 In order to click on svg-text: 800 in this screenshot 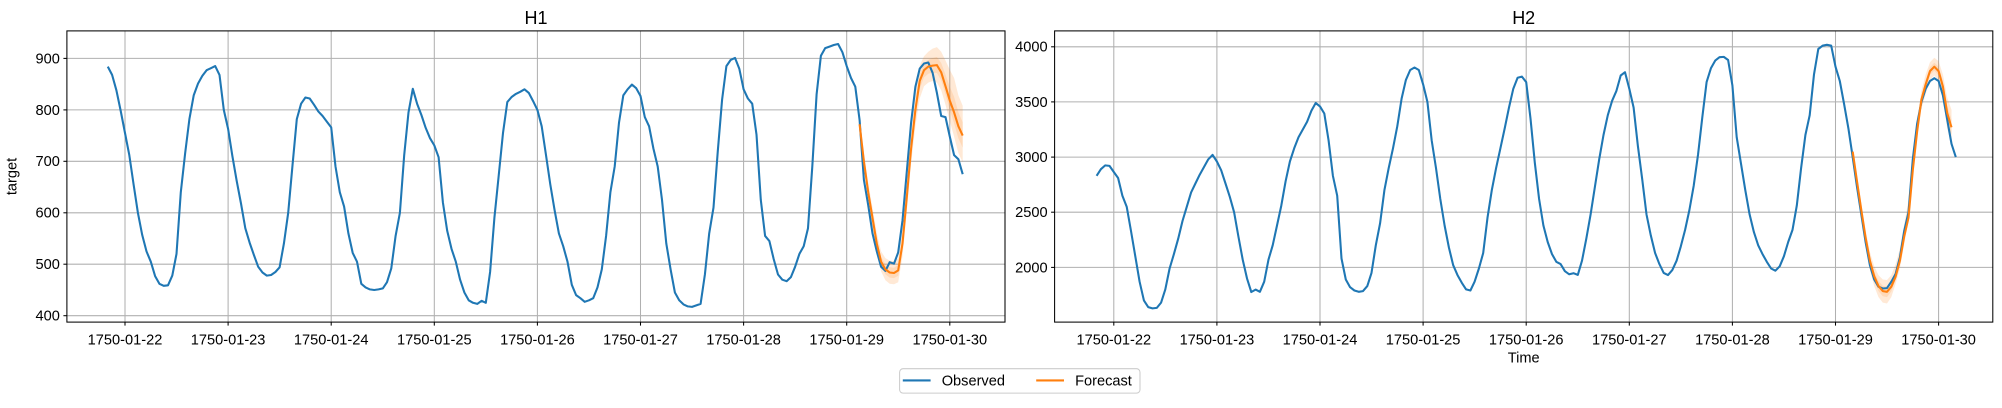, I will do `click(48, 111)`.